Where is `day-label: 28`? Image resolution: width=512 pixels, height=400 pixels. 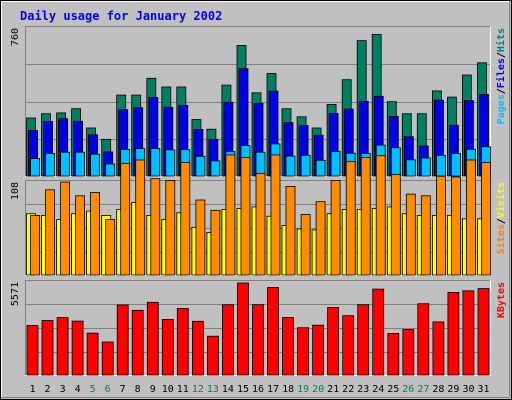
day-label: 28 is located at coordinates (438, 389).